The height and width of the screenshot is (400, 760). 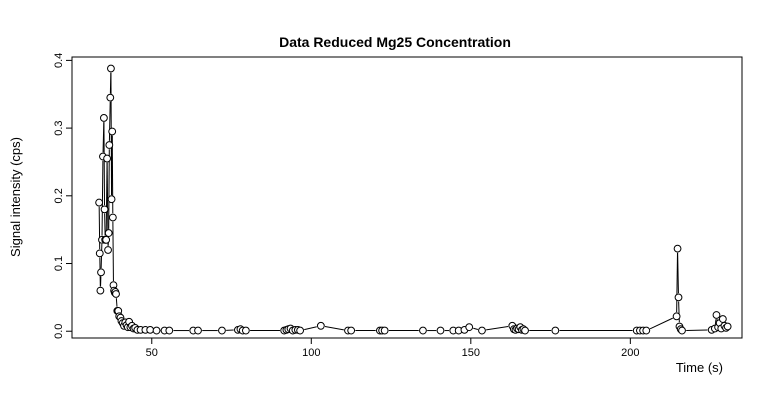 I want to click on chart-title: Data Reduced Mg25 Concentration, so click(x=395, y=42).